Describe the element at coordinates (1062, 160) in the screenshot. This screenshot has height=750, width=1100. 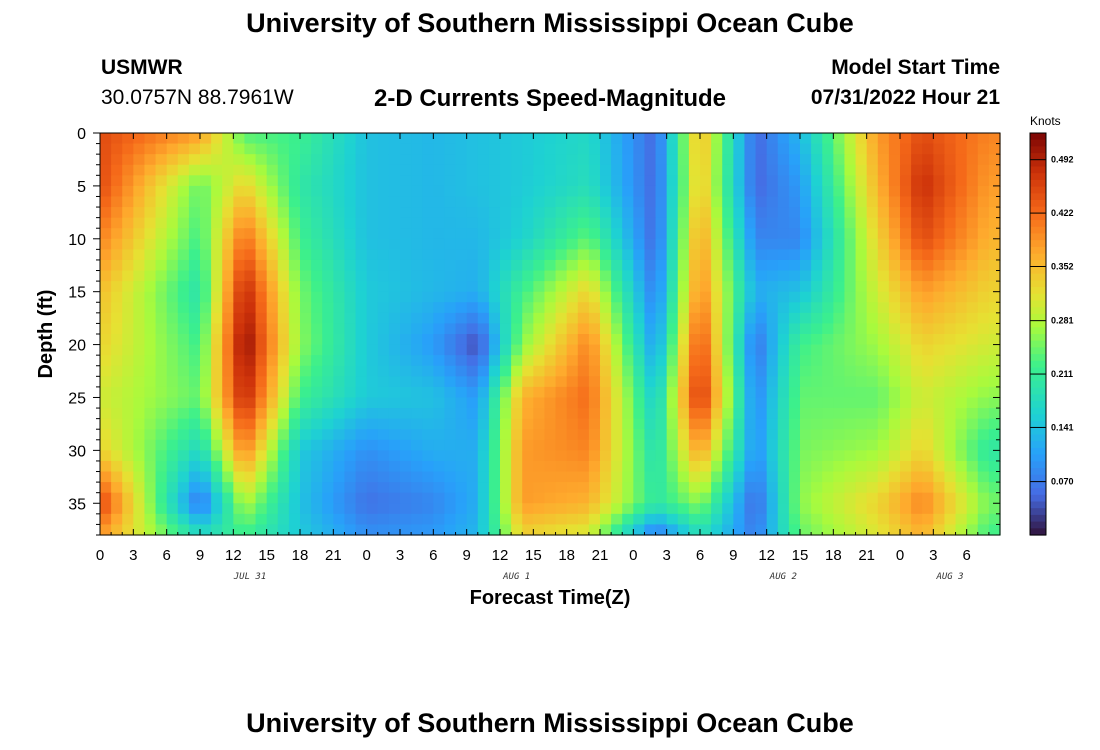
I see `colorbar-tick-label: 0.492` at that location.